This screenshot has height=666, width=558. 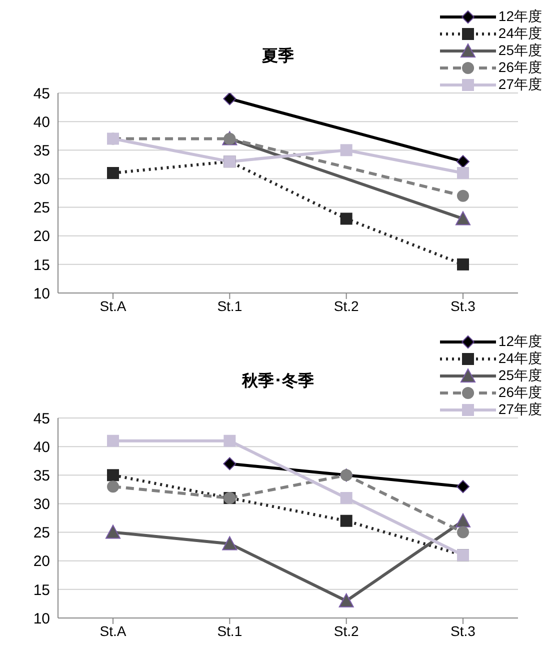 I want to click on chart-title: 夏季, so click(x=278, y=56).